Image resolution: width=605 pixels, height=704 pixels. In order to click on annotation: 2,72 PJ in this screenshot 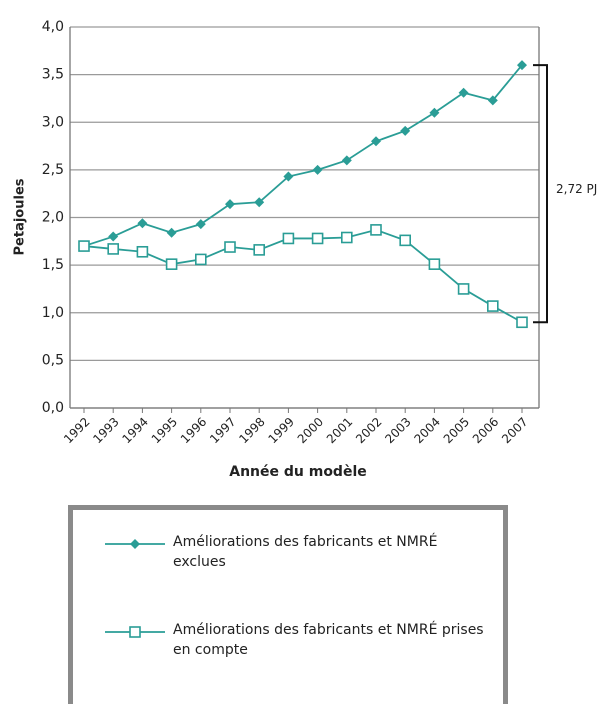, I will do `click(576, 189)`.